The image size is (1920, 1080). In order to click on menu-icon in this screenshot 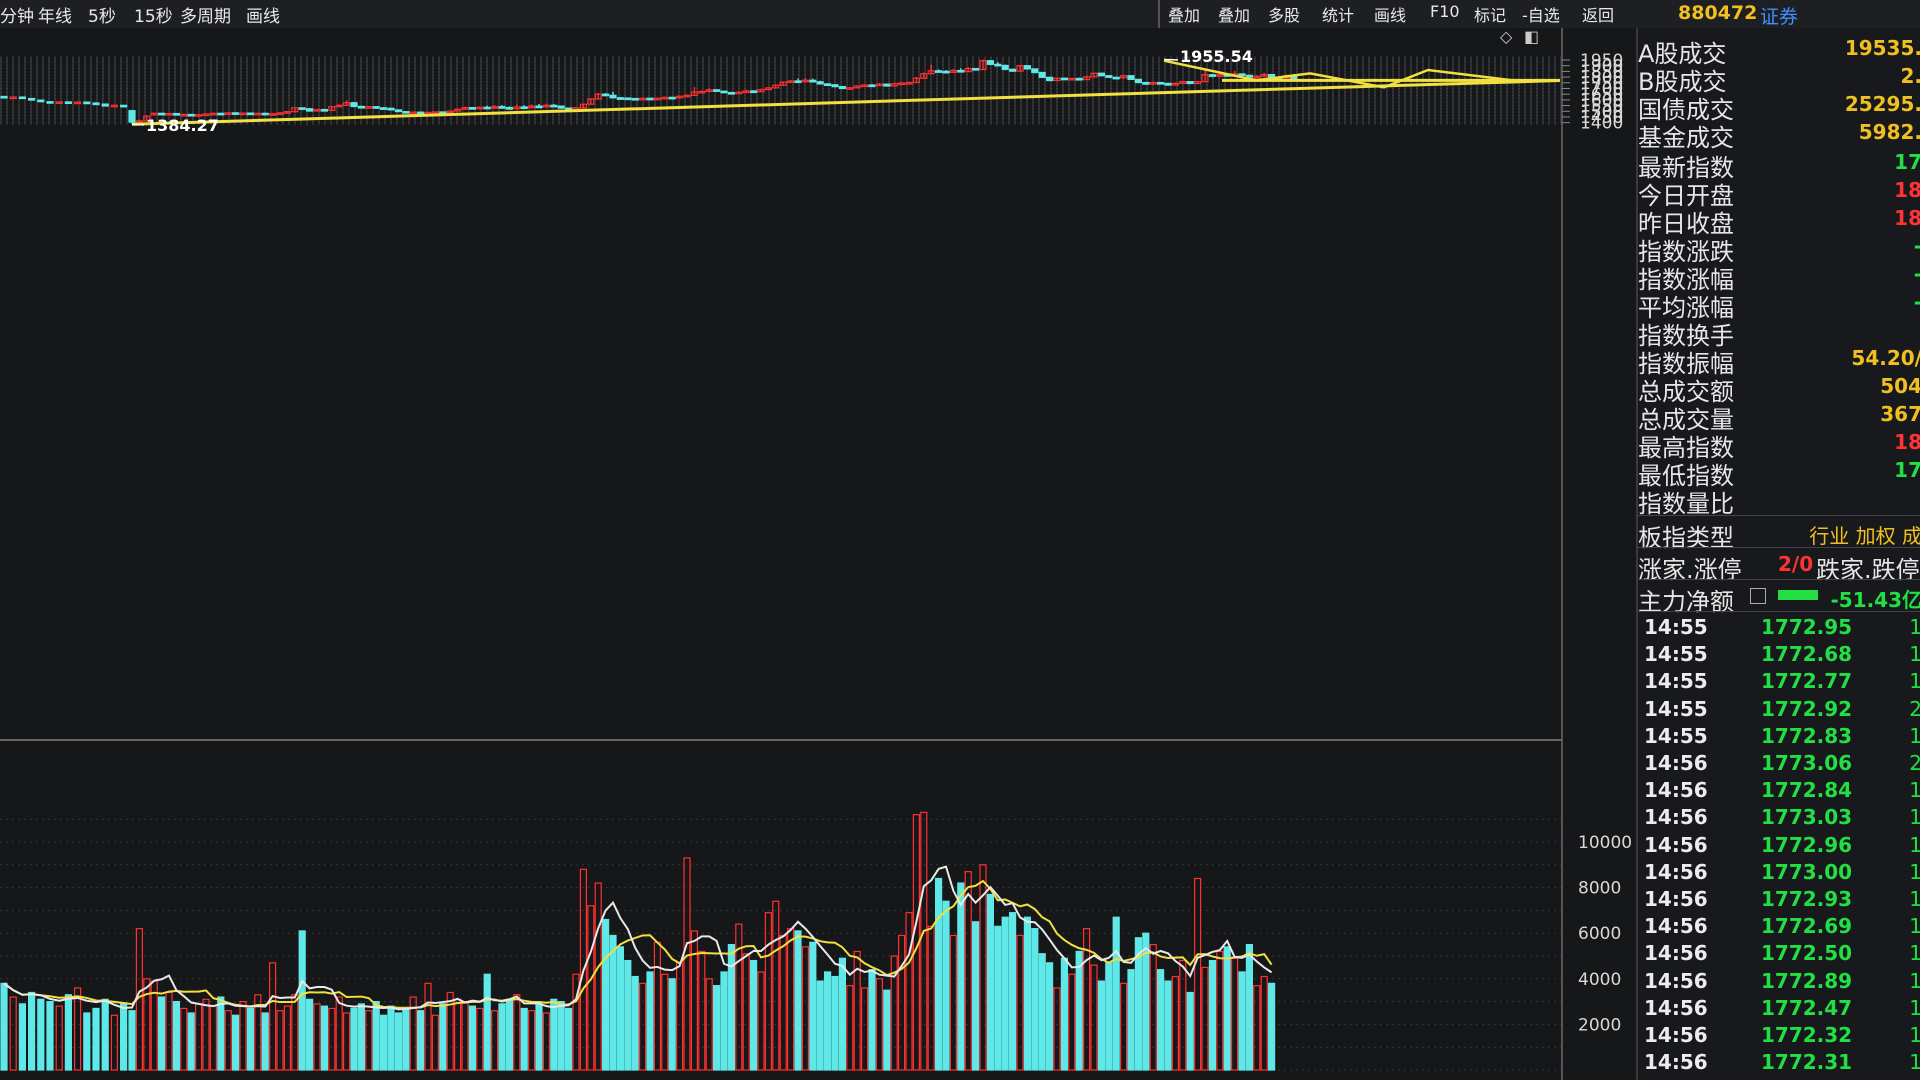, I will do `click(1758, 596)`.